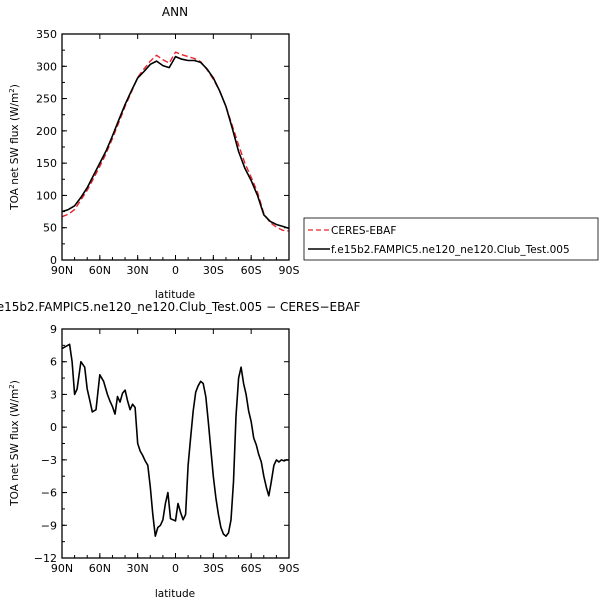 This screenshot has width=603, height=604. Describe the element at coordinates (46, 34) in the screenshot. I see `top-y-tick-label: 350` at that location.